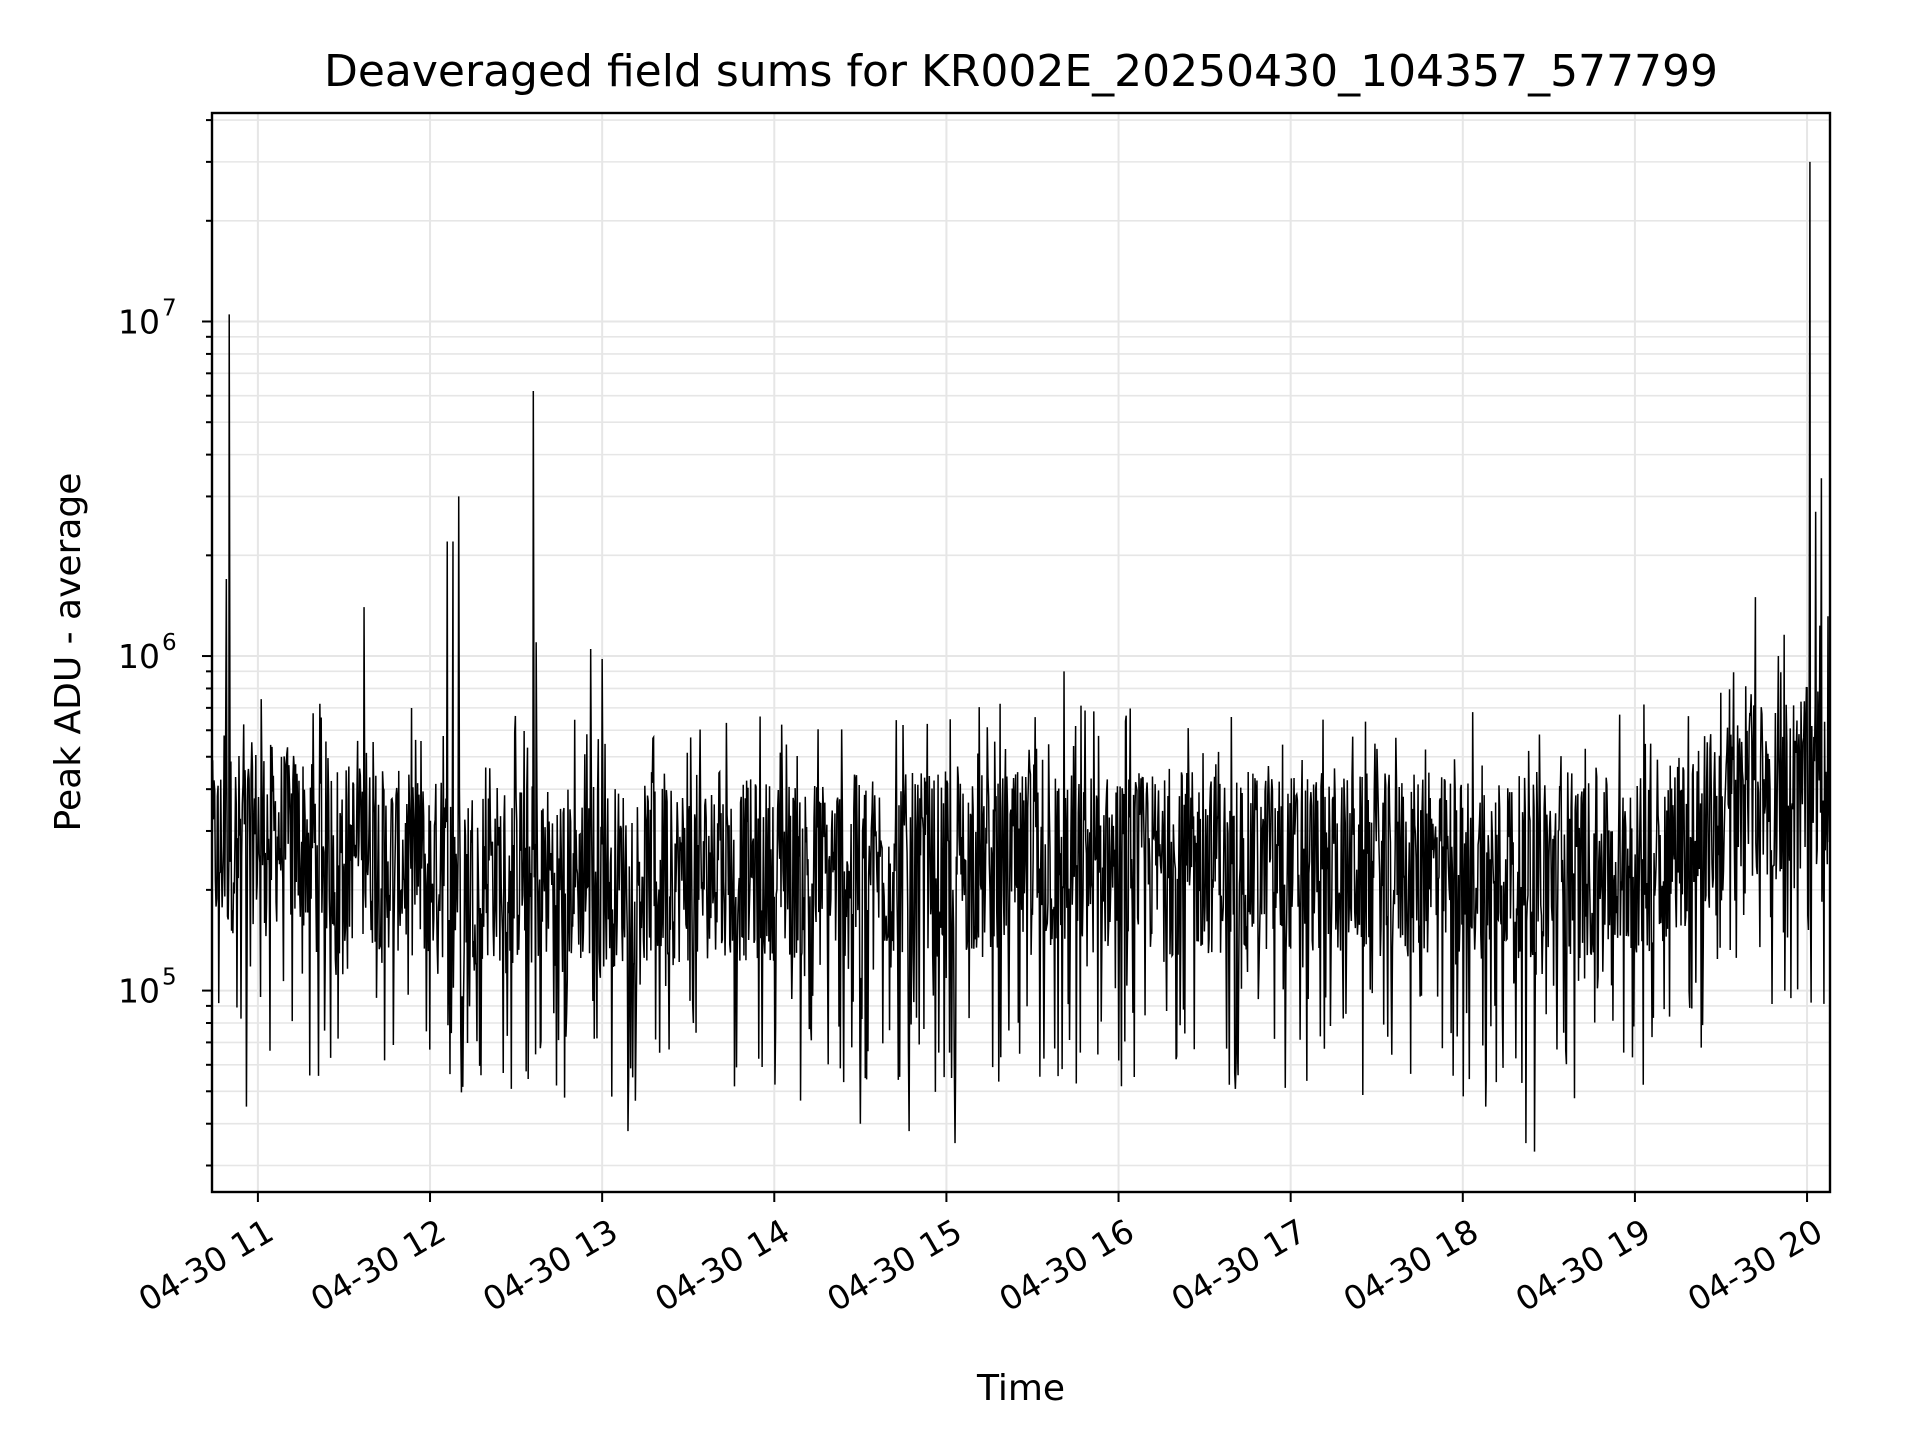 The height and width of the screenshot is (1445, 1920). I want to click on x-axis-label: Time, so click(1020, 1388).